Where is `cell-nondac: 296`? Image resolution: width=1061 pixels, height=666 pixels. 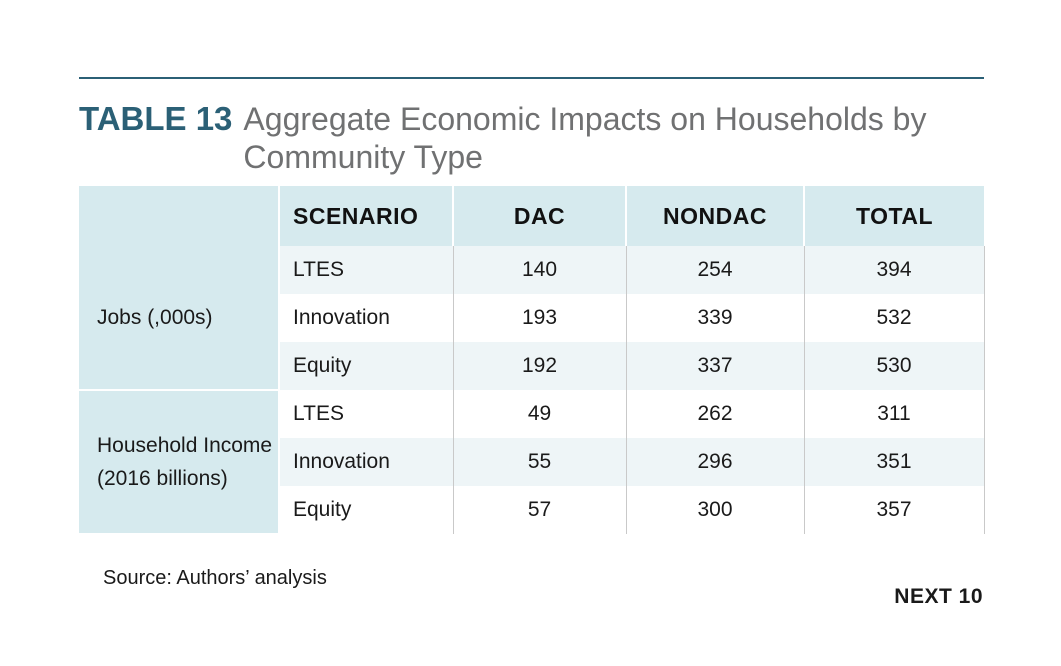 cell-nondac: 296 is located at coordinates (714, 462).